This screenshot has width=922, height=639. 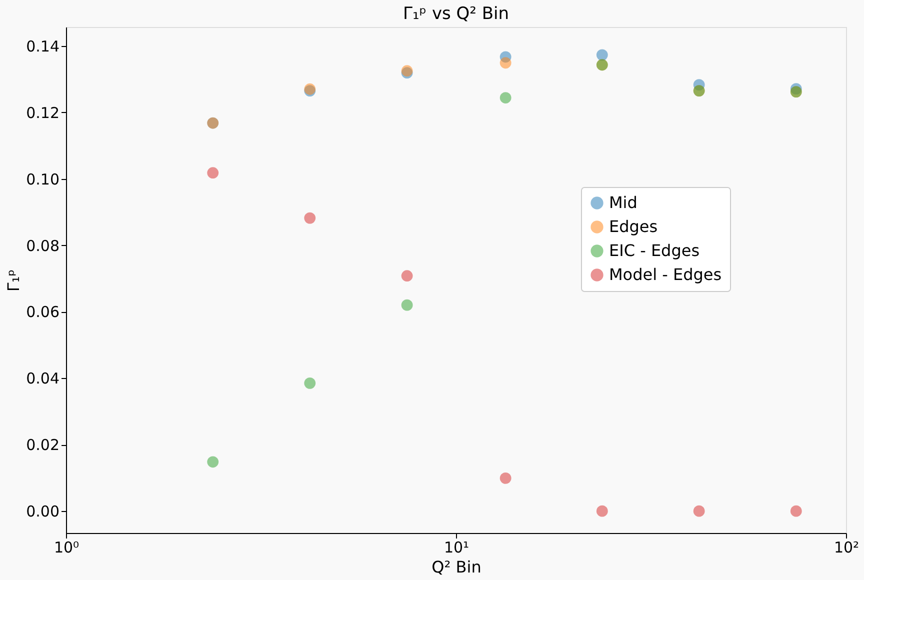 I want to click on legend-label: Edges, so click(x=633, y=226).